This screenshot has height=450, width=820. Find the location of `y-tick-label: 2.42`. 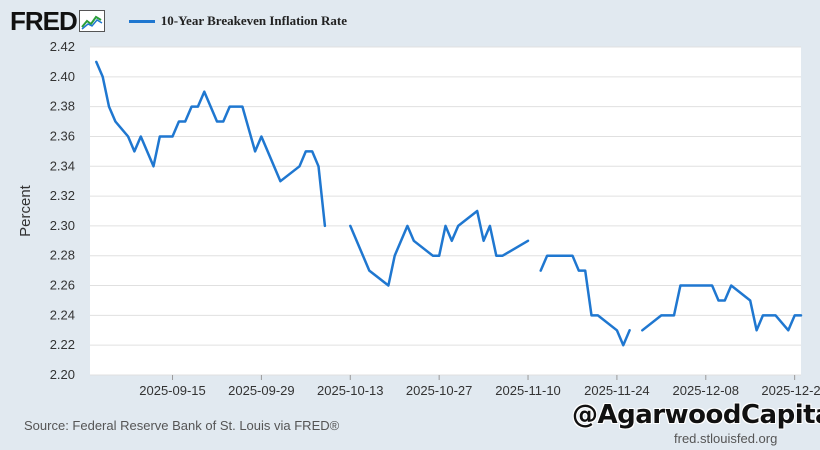

y-tick-label: 2.42 is located at coordinates (62, 46).